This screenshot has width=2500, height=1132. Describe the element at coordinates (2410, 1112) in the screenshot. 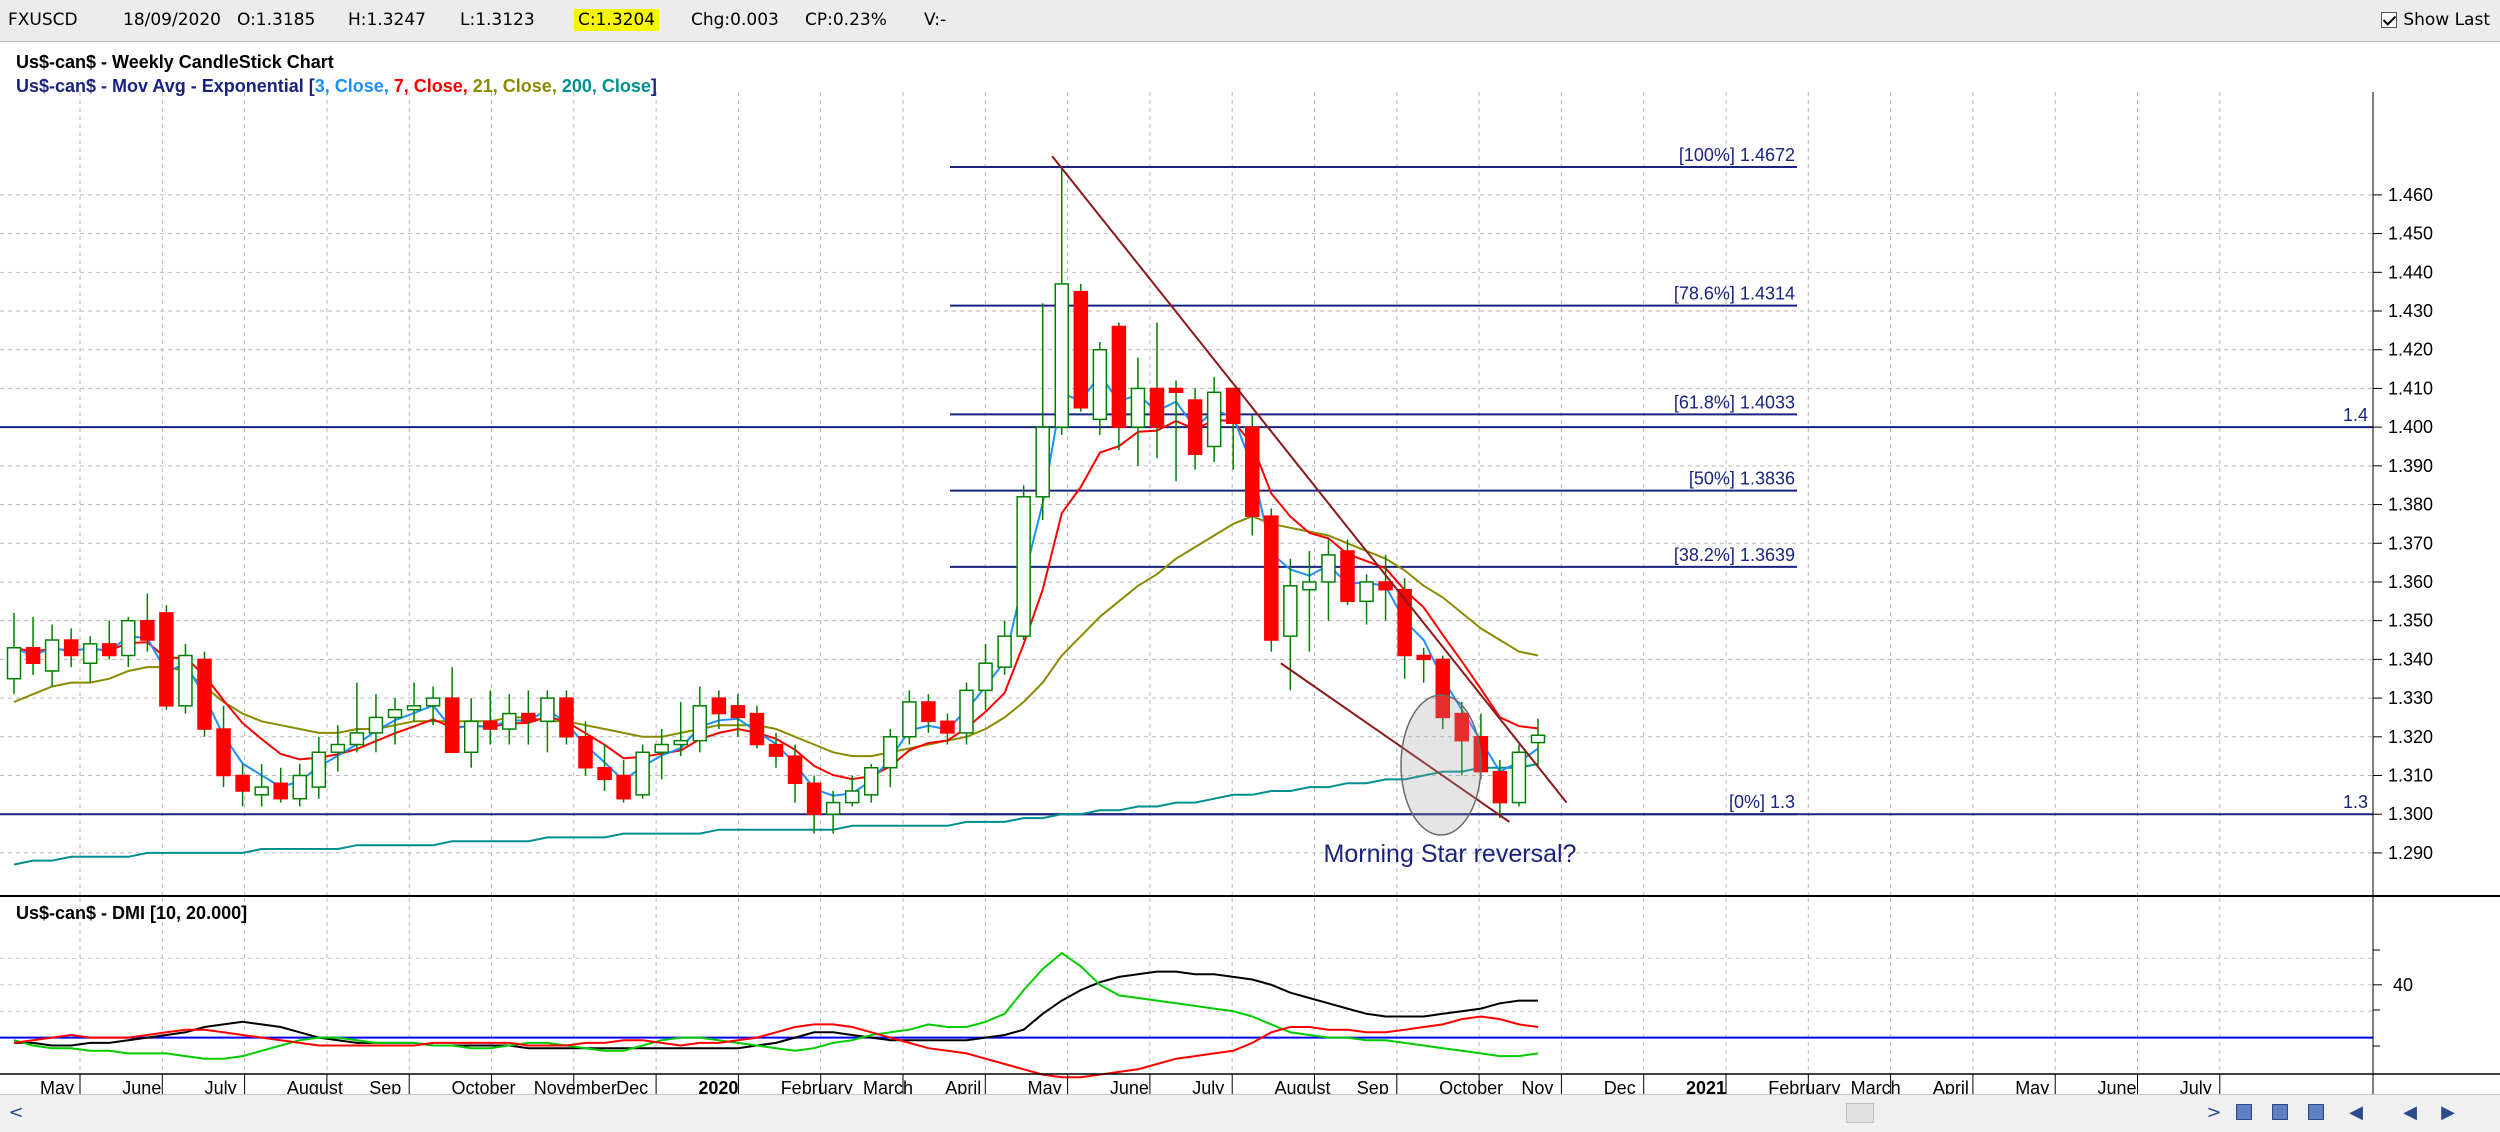

I see `nav-prev-button: ◀` at that location.